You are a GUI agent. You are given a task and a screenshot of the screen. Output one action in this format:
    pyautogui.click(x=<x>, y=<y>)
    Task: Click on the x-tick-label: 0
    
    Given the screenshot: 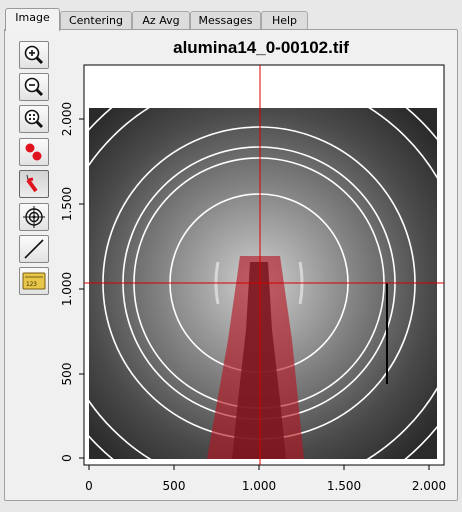 What is the action you would take?
    pyautogui.click(x=89, y=486)
    